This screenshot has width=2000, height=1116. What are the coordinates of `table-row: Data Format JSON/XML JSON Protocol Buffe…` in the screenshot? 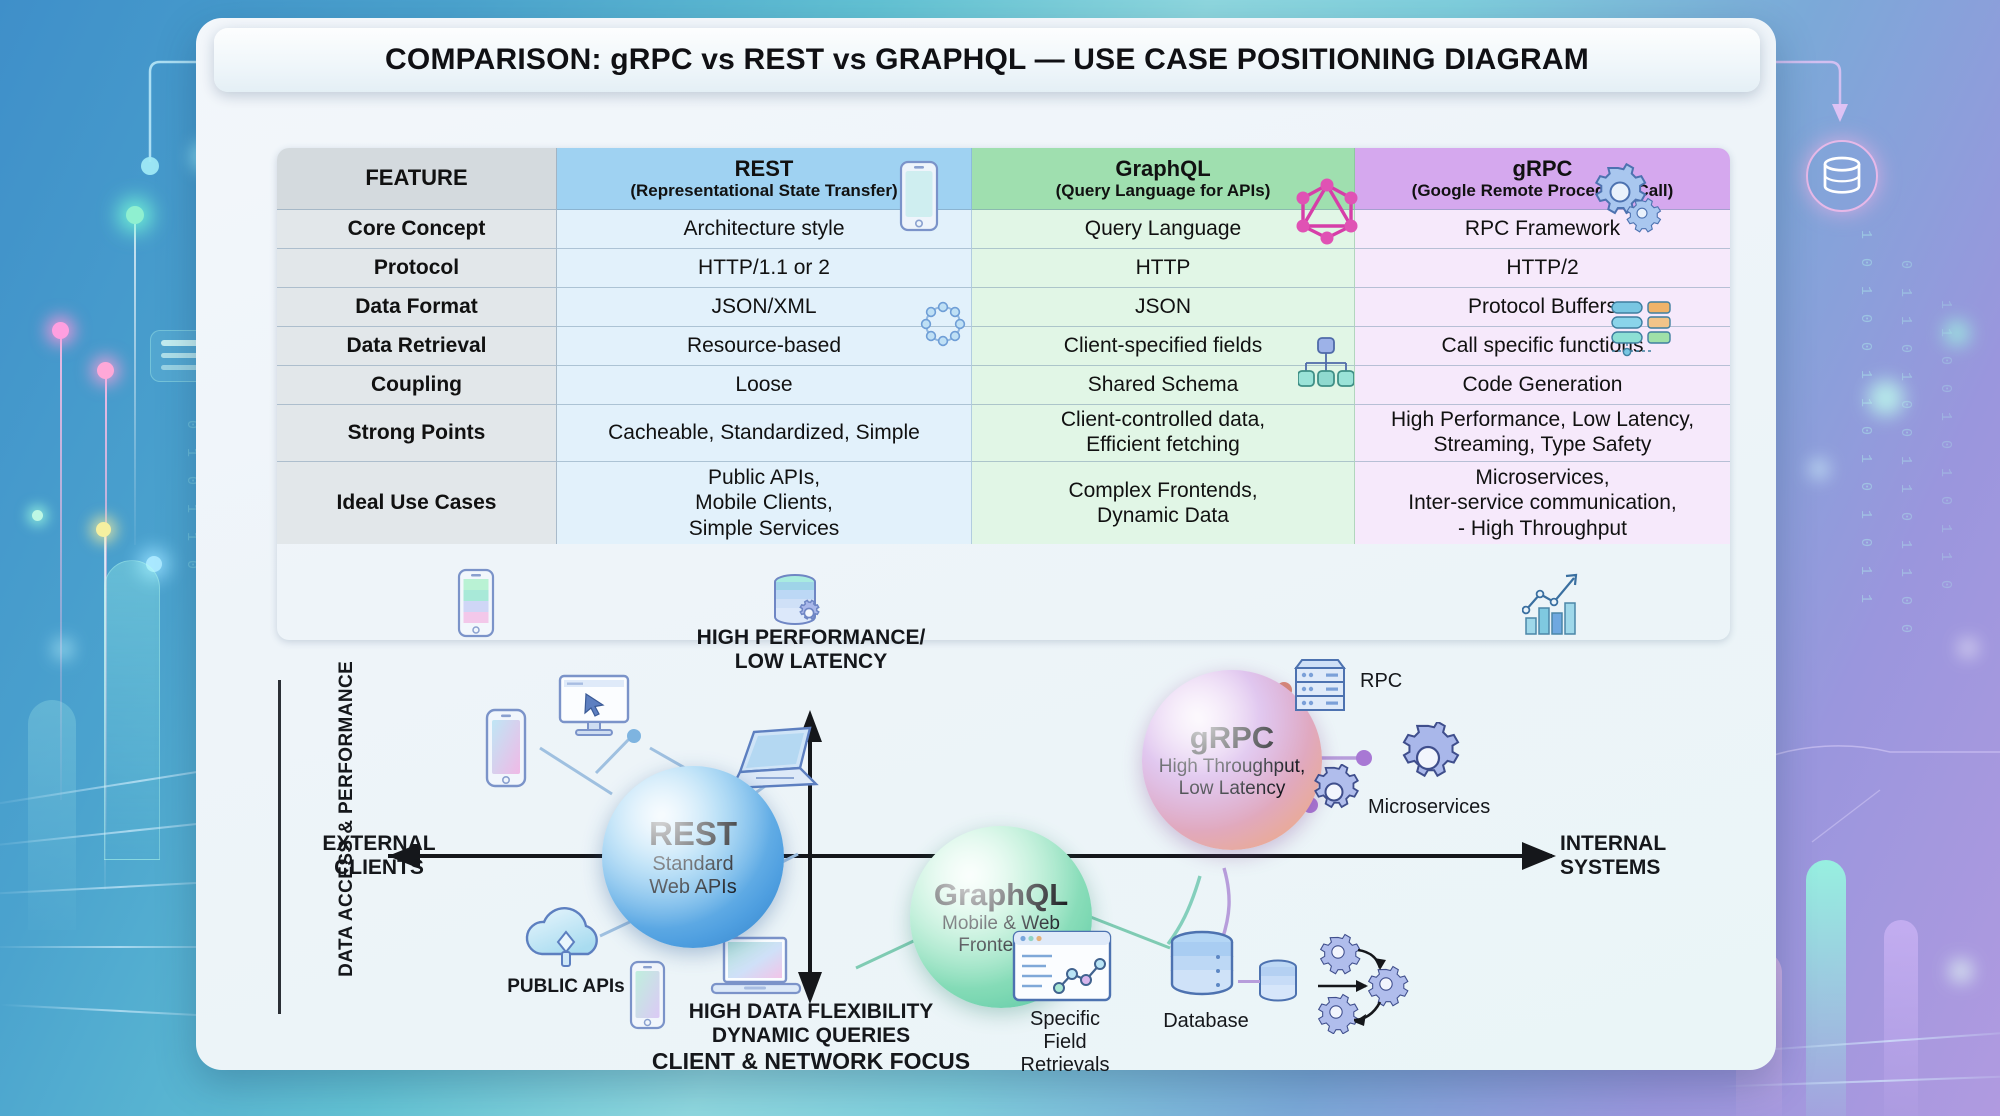 It's located at (1003, 307).